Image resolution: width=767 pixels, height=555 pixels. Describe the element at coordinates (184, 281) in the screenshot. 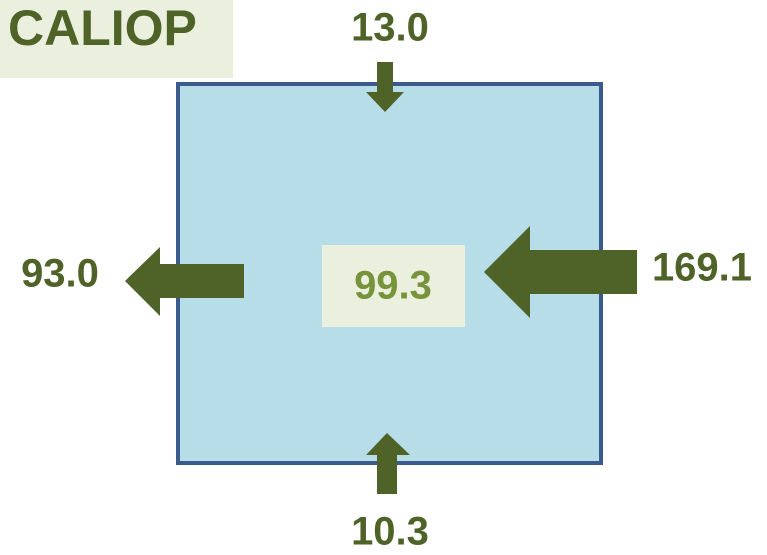

I see `arrow-left` at that location.